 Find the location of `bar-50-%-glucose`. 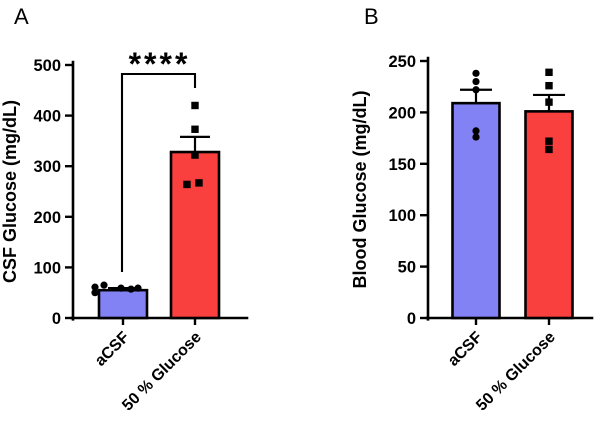

bar-50-%-glucose is located at coordinates (195, 235).